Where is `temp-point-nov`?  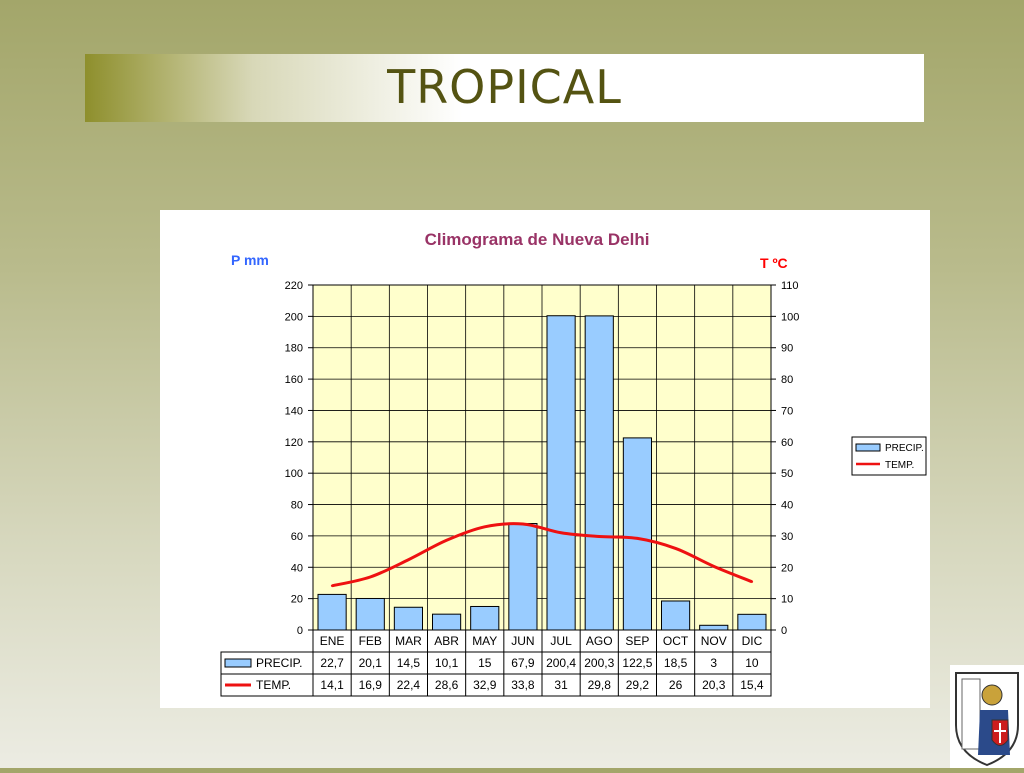
temp-point-nov is located at coordinates (713, 566).